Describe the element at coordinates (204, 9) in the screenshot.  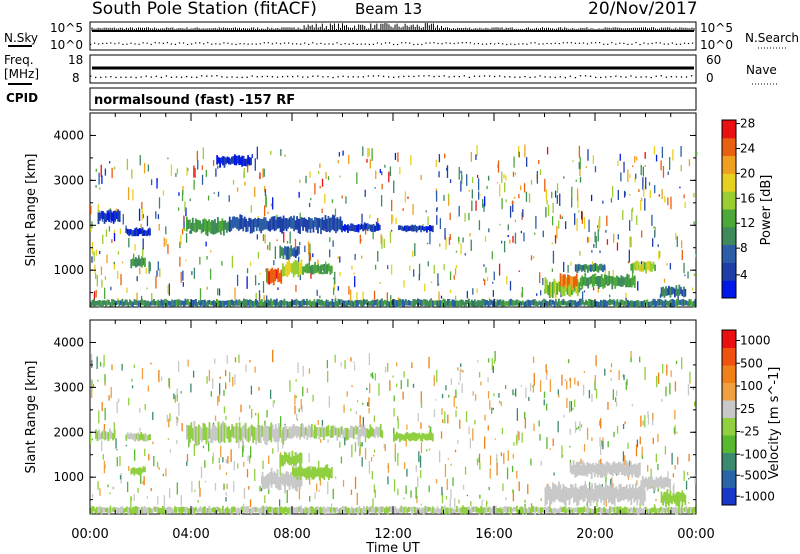
I see `station-title: South Pole Station (fitACF)` at that location.